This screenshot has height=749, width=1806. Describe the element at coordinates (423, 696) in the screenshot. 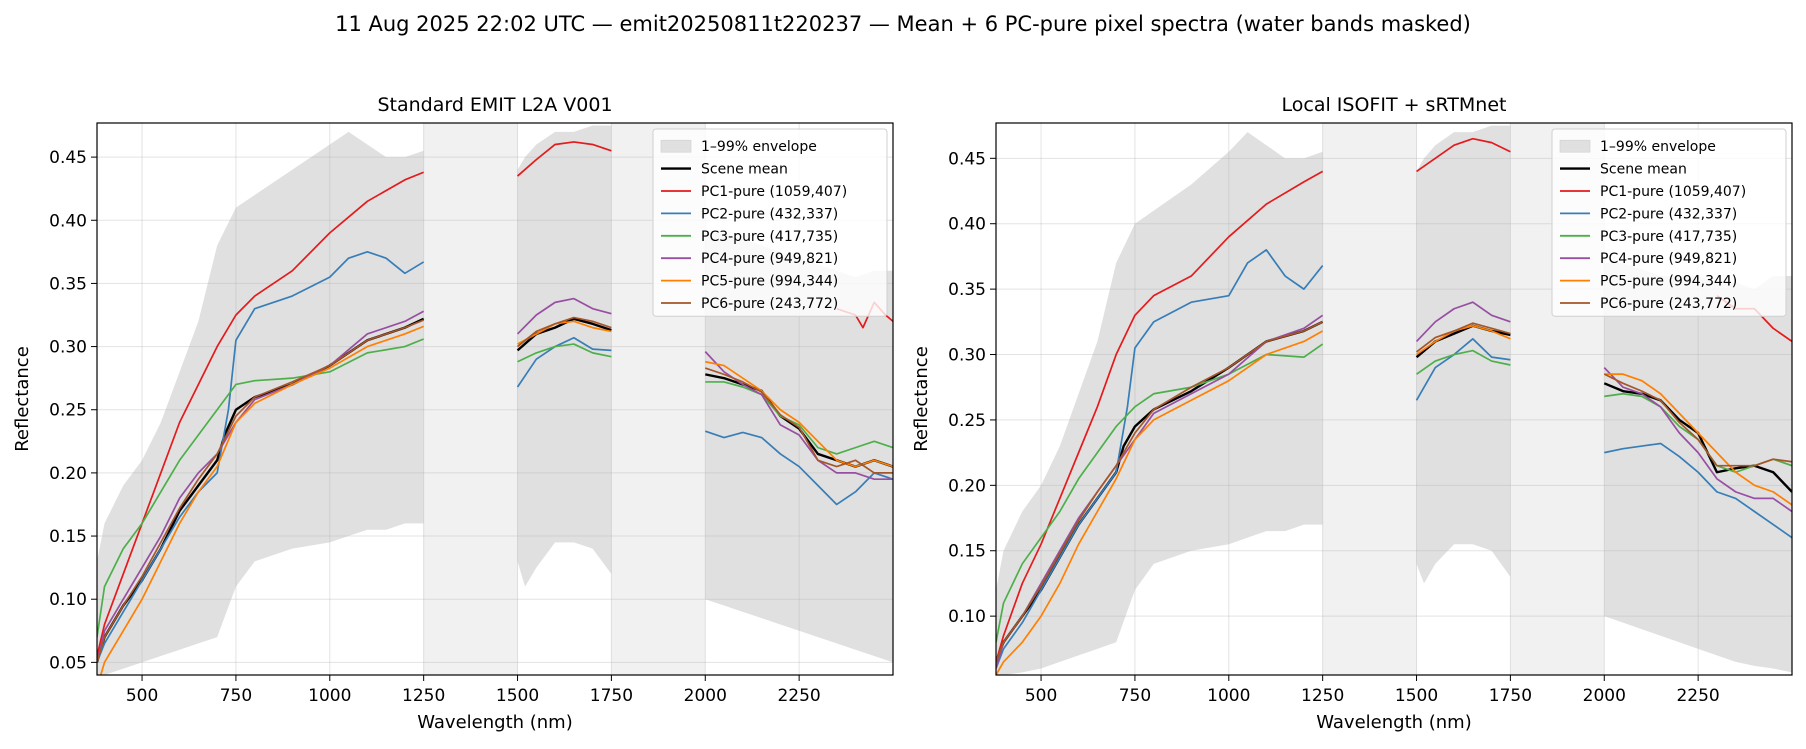

I see `x-tick-label-1250: 1250` at that location.